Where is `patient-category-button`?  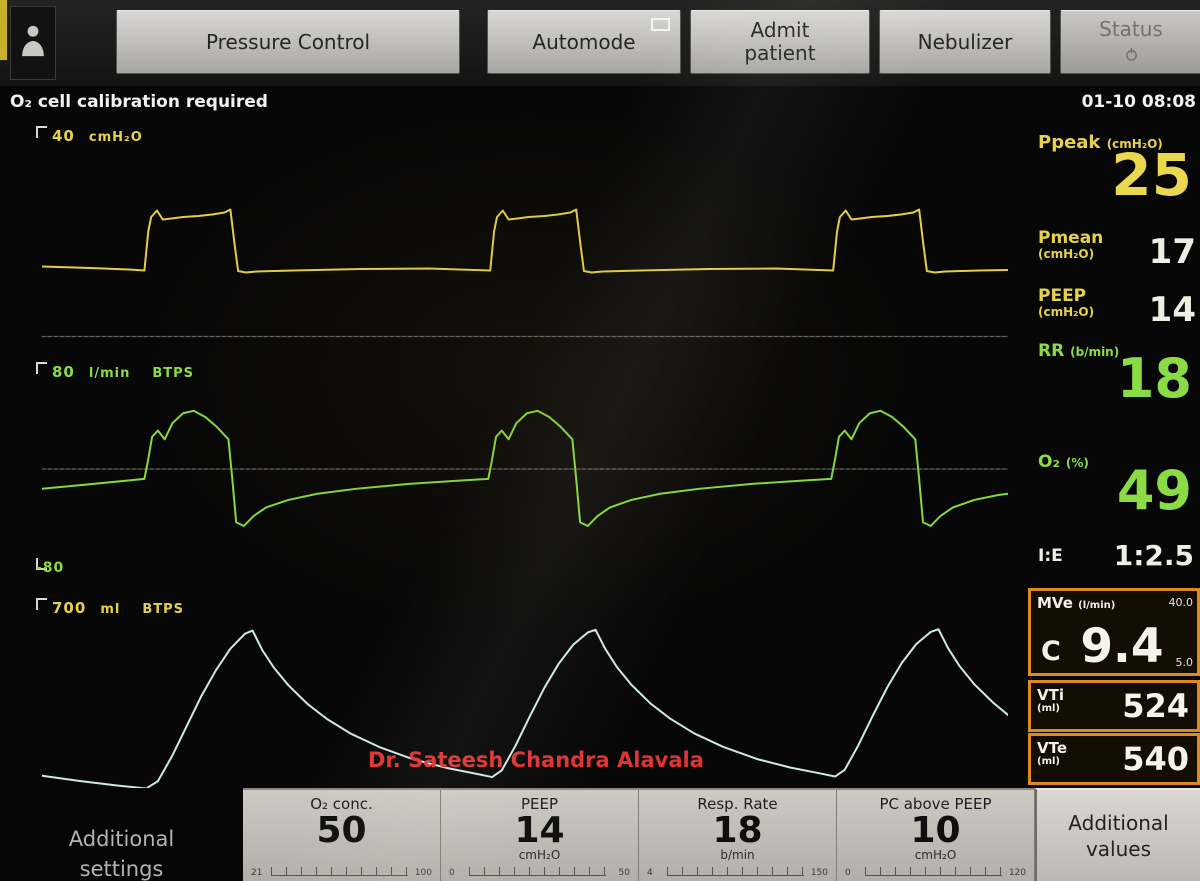
patient-category-button is located at coordinates (33, 43).